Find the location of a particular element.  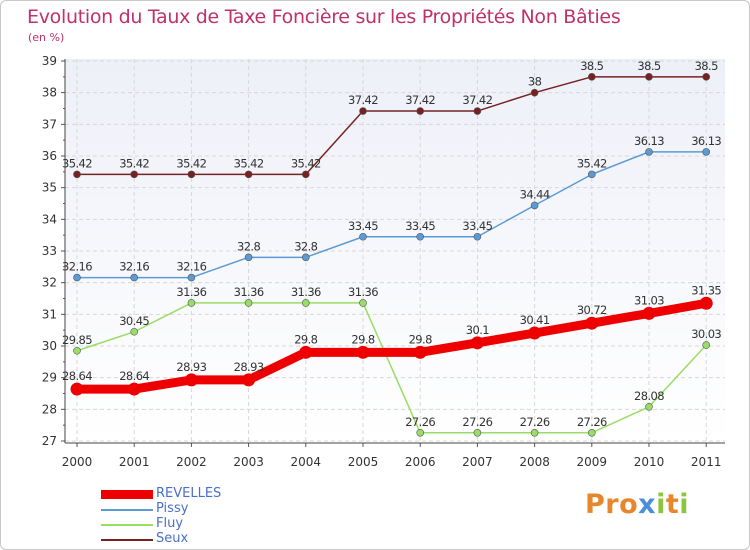

data-label-pissy: 34.44 is located at coordinates (535, 194).